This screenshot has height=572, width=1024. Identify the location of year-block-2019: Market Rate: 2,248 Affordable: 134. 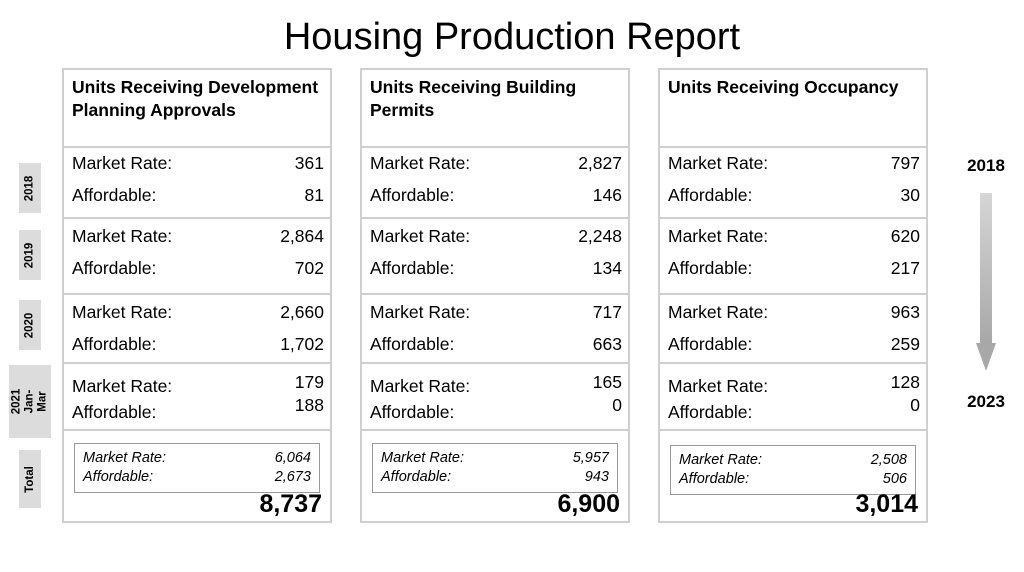
(495, 257).